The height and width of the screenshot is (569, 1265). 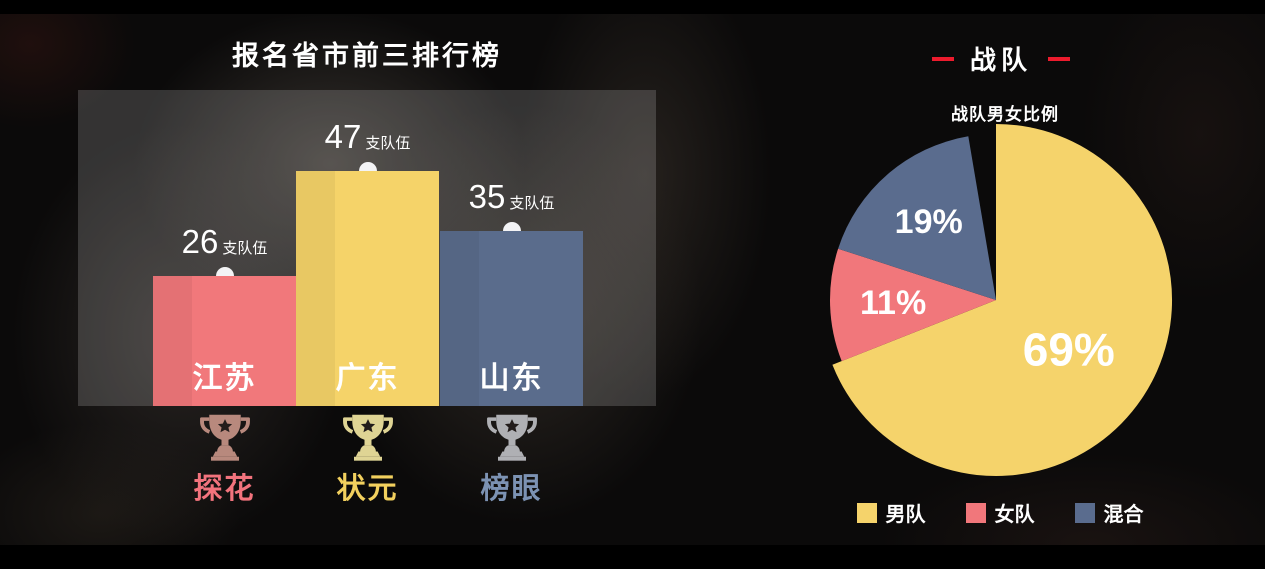 I want to click on award-first-place: 状元, so click(x=367, y=459).